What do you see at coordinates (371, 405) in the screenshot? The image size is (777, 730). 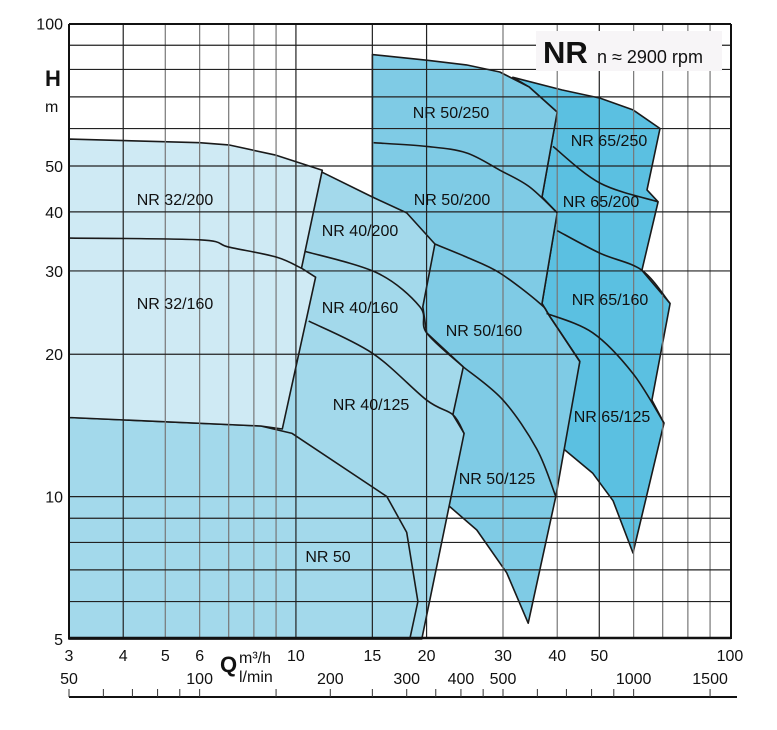 I see `model-label: NR 40/125` at bounding box center [371, 405].